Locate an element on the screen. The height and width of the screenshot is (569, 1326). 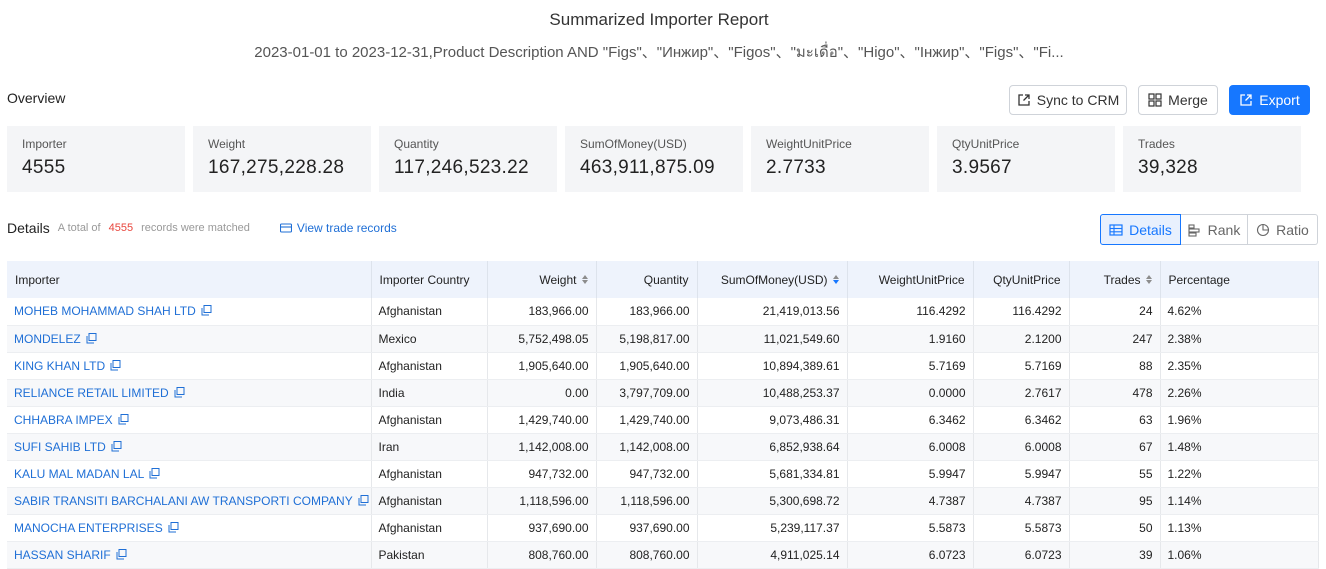
tab-rank: Rank is located at coordinates (1214, 229).